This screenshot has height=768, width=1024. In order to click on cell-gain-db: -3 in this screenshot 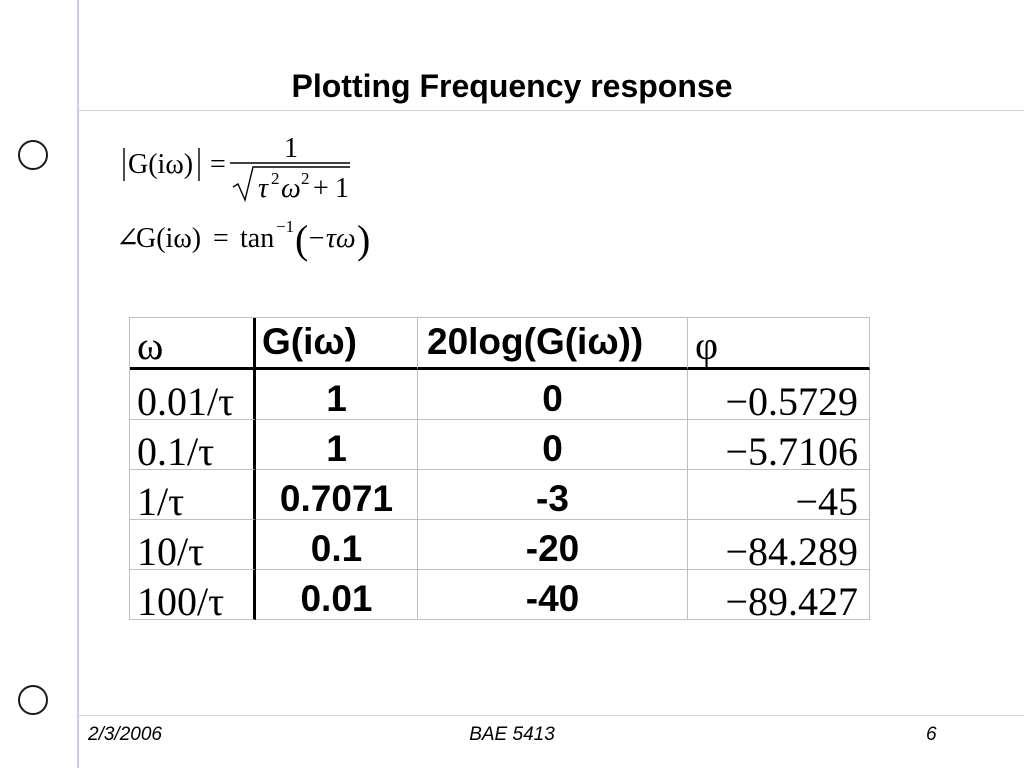, I will do `click(553, 495)`.